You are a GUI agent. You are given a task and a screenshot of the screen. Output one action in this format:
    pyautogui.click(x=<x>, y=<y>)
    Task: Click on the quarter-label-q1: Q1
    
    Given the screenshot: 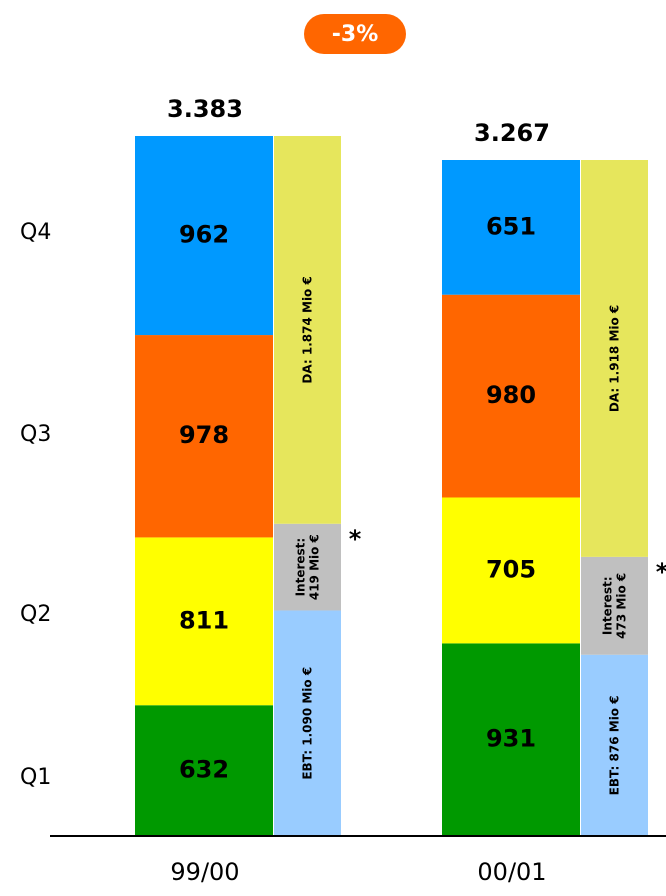 What is the action you would take?
    pyautogui.click(x=35, y=777)
    